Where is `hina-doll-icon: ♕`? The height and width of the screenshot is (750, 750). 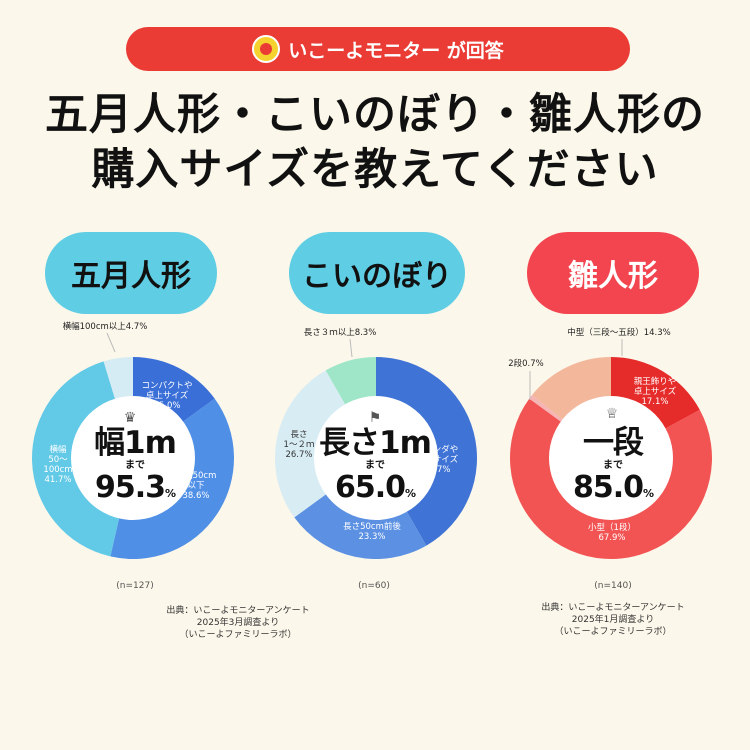
hina-doll-icon: ♕ is located at coordinates (612, 414).